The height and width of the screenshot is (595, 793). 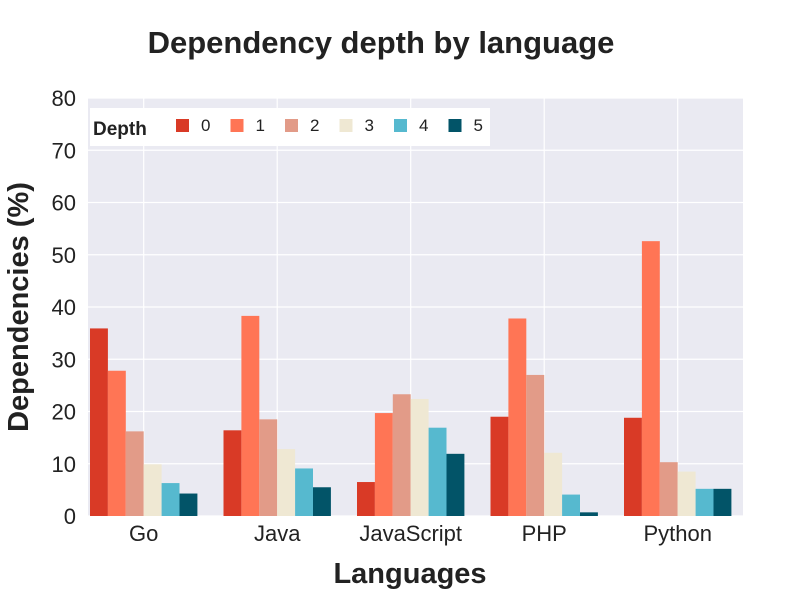 What do you see at coordinates (277, 533) in the screenshot?
I see `x-tick-label: Java` at bounding box center [277, 533].